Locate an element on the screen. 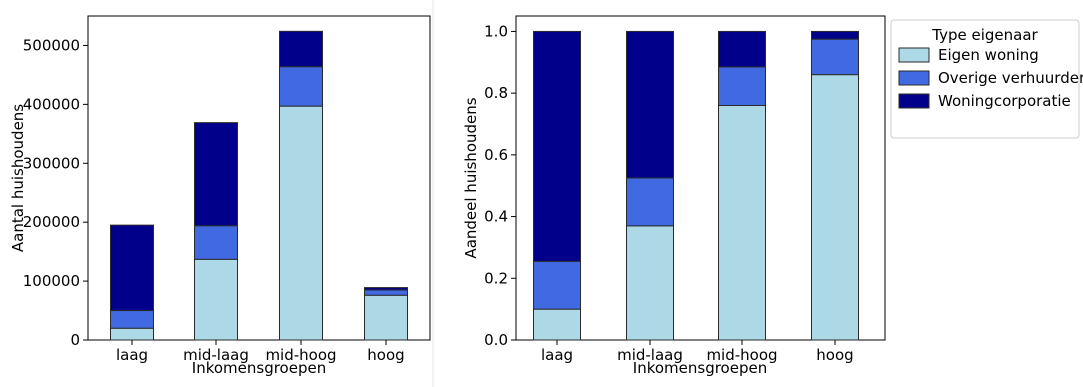 The image size is (1083, 387). y-axis-label: Aandeel huishoudens is located at coordinates (471, 177).